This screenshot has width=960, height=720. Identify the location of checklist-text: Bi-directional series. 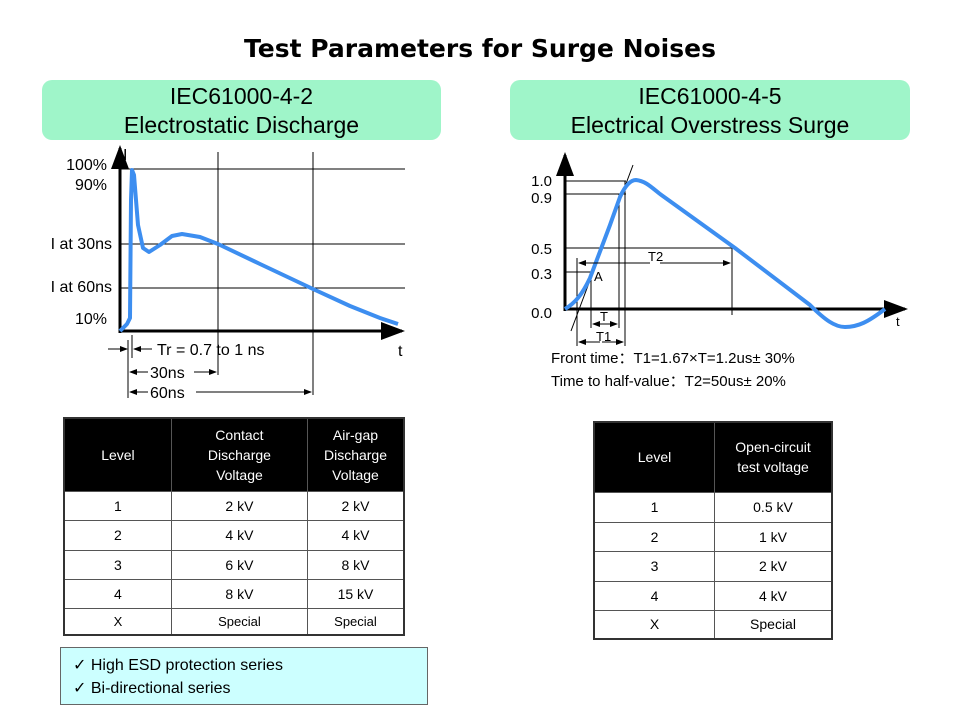
(160, 688).